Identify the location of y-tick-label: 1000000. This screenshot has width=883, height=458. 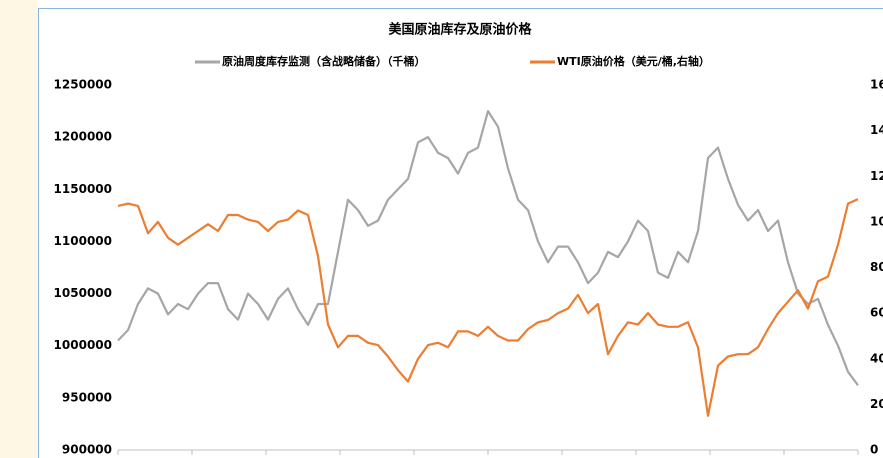
(83, 345).